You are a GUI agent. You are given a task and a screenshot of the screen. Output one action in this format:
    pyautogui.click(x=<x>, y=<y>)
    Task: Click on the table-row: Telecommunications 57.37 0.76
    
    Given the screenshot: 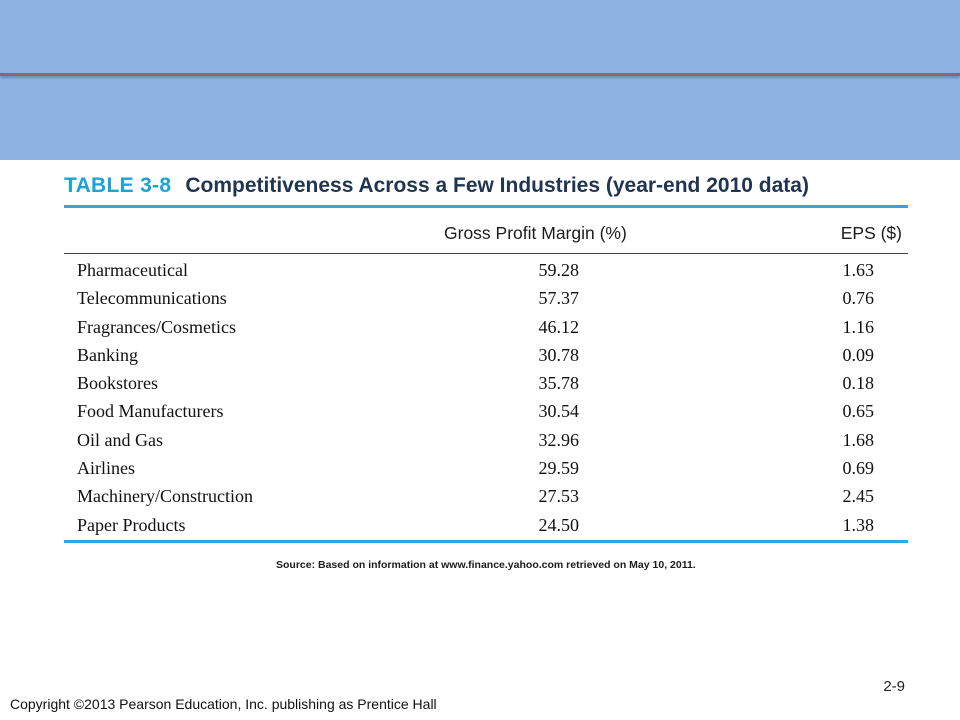 What is the action you would take?
    pyautogui.click(x=486, y=298)
    